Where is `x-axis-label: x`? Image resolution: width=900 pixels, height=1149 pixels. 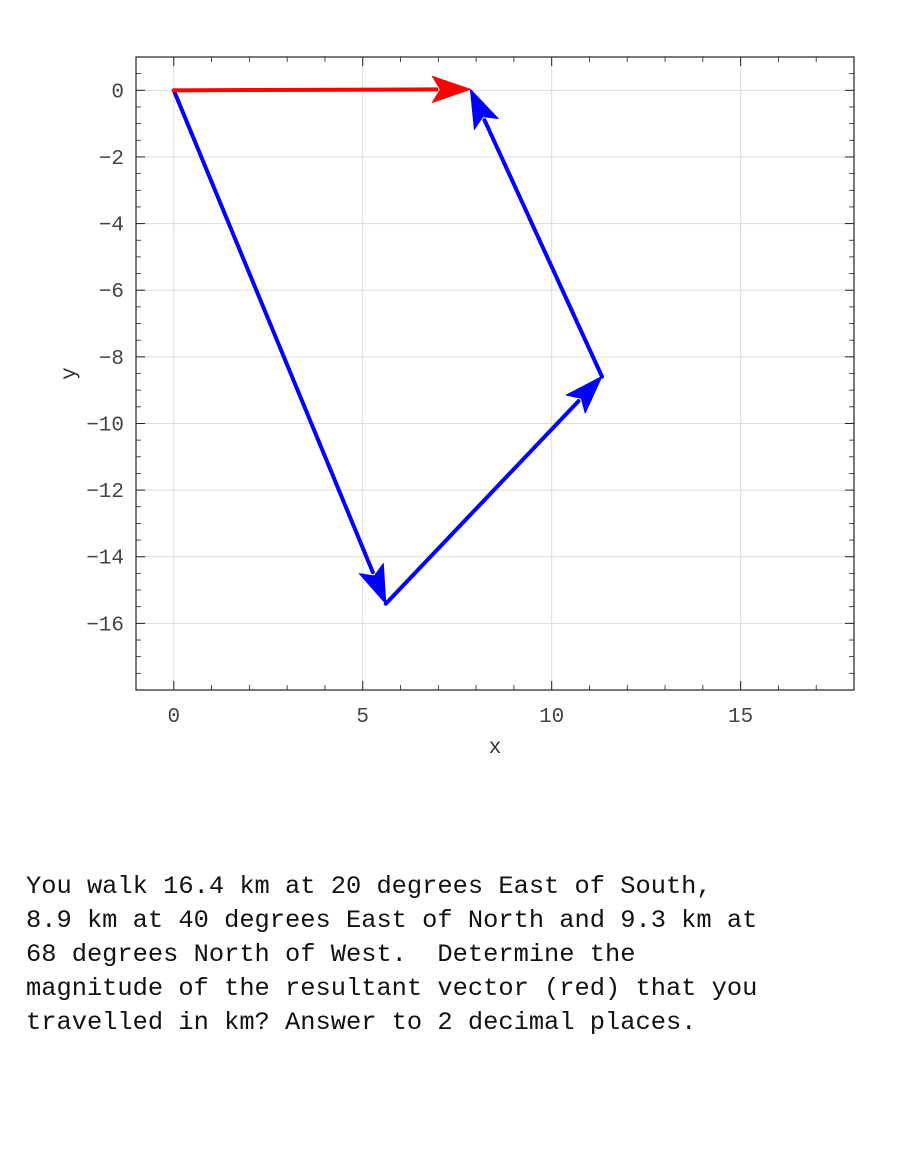
x-axis-label: x is located at coordinates (495, 748).